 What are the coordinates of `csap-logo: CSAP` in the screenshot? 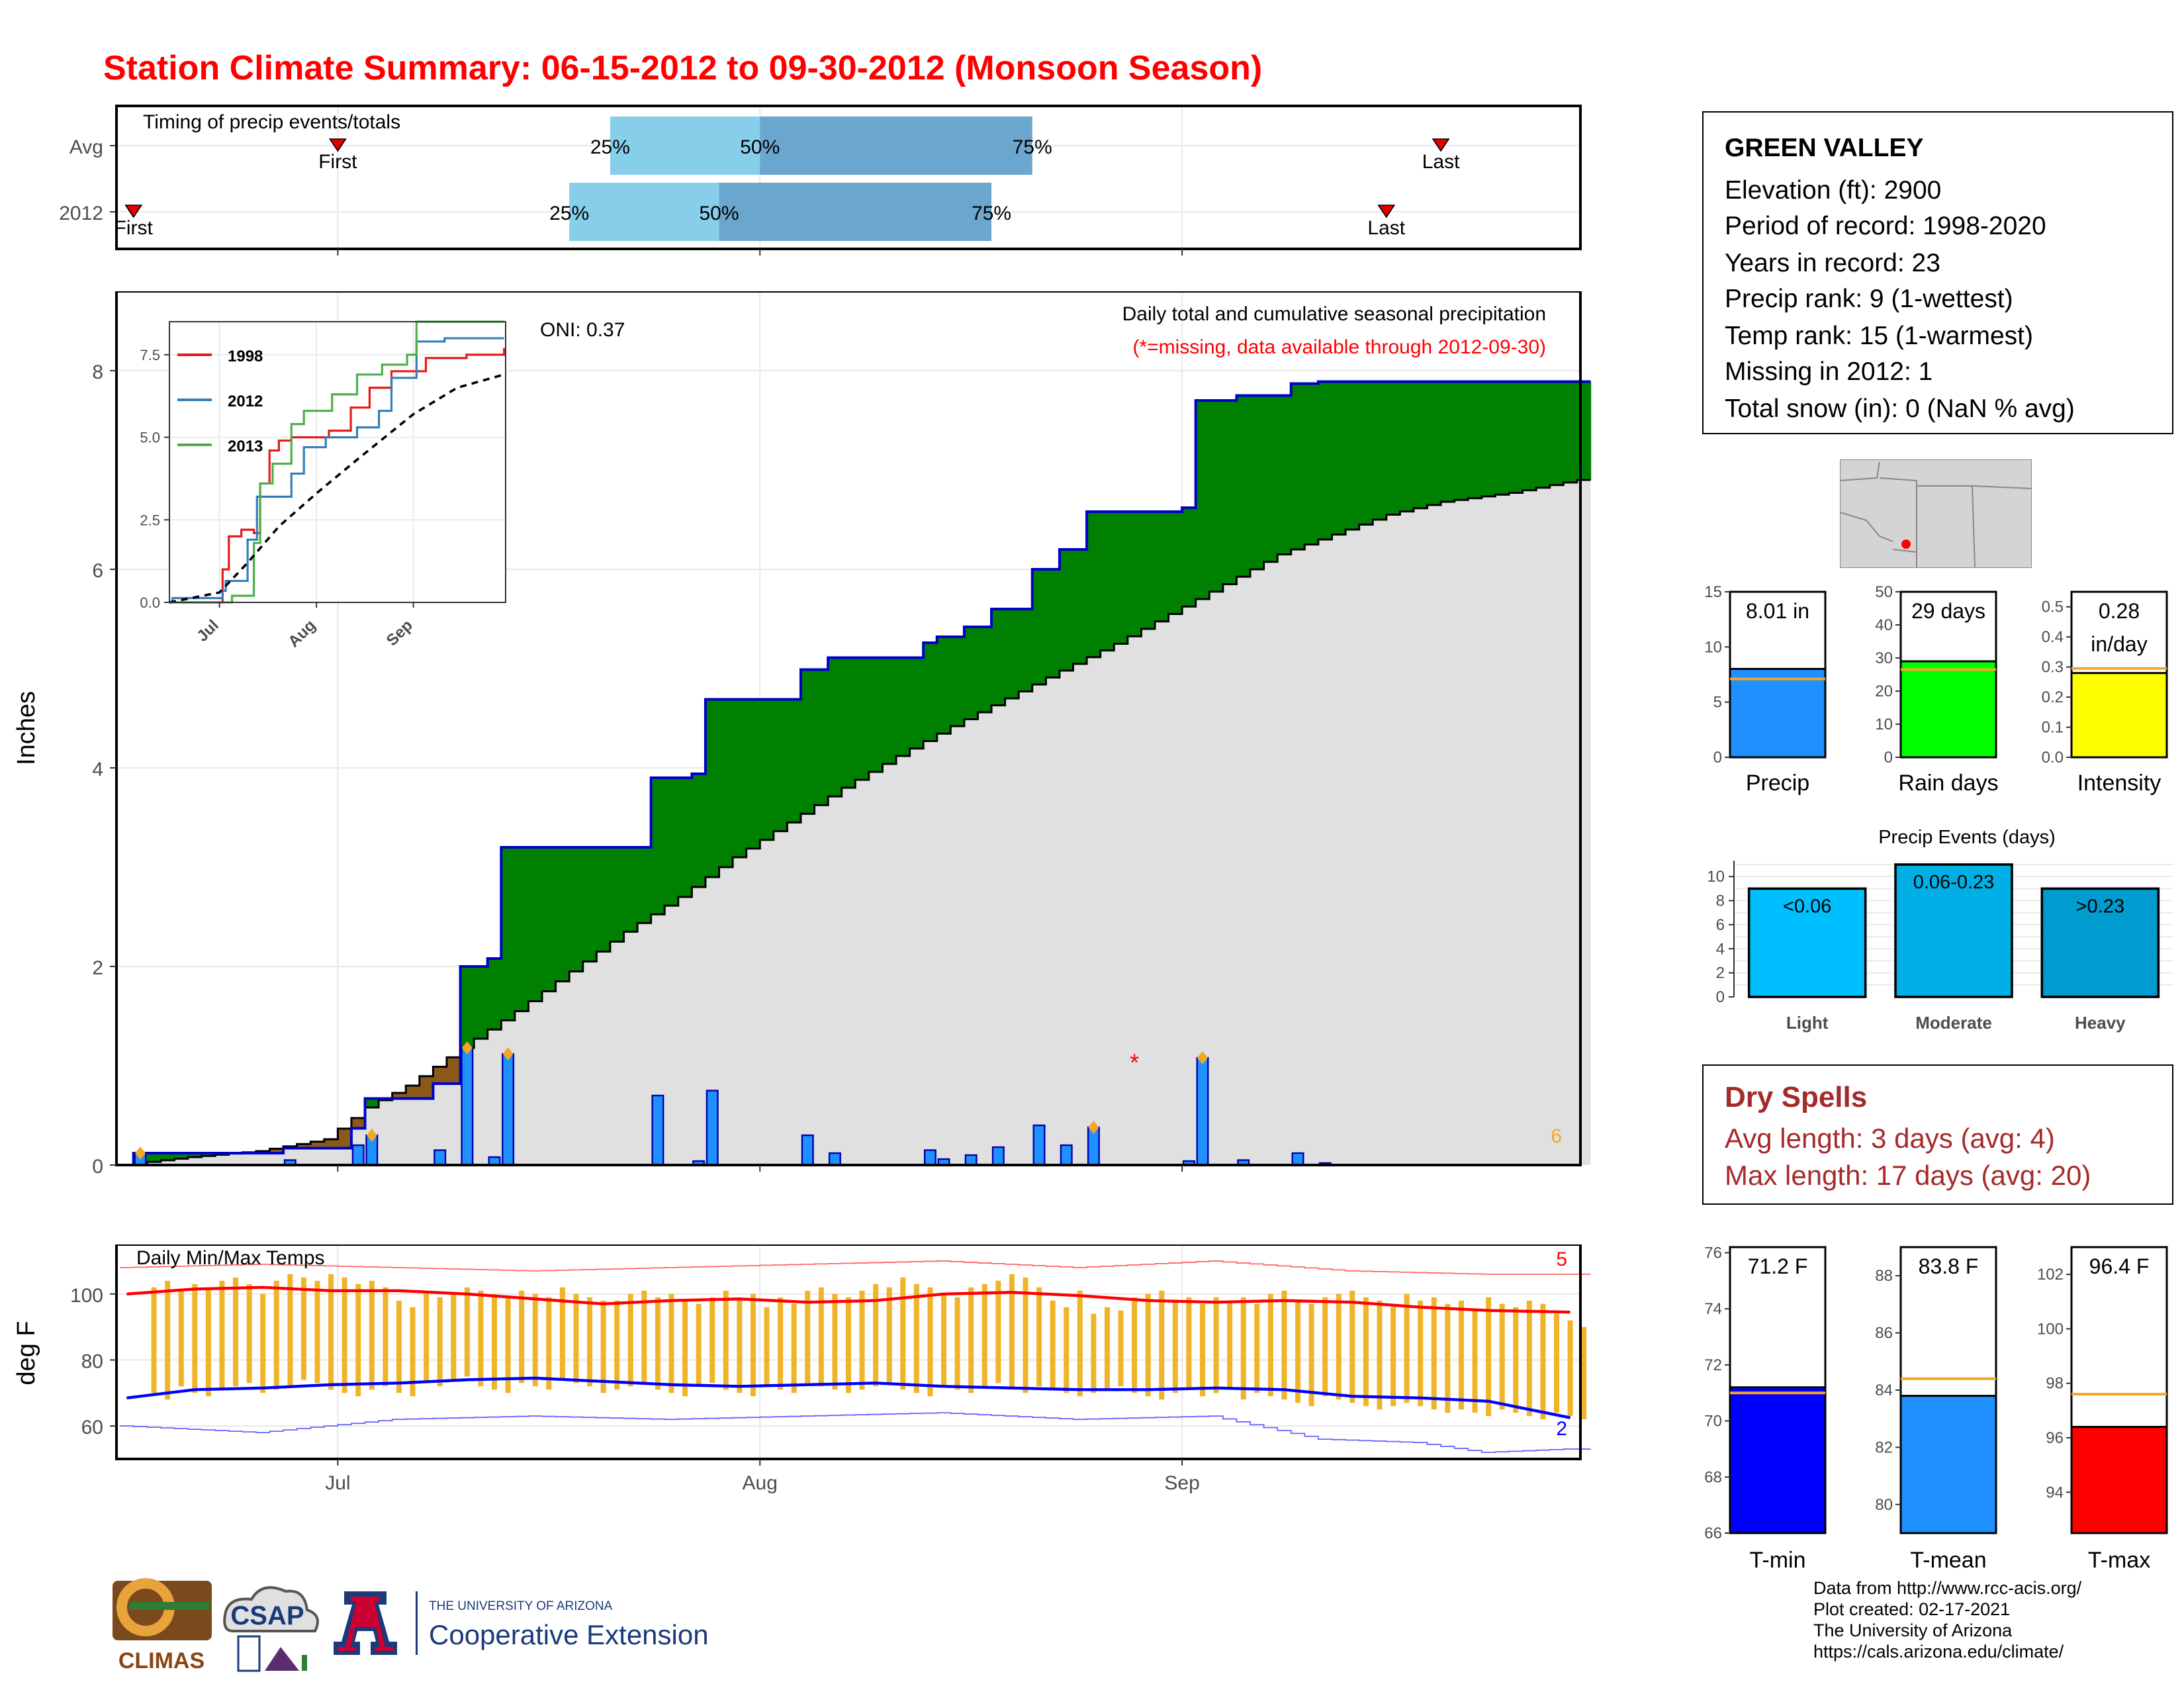 It's located at (271, 1629).